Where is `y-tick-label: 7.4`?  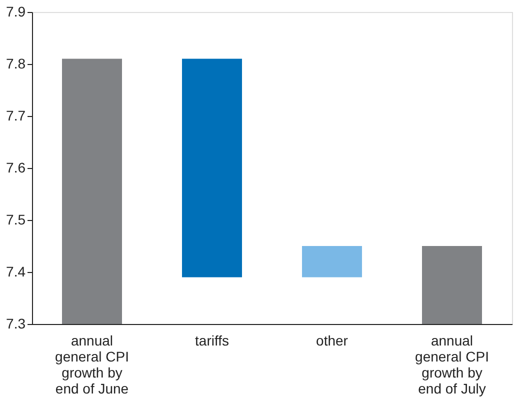 y-tick-label: 7.4 is located at coordinates (16, 272).